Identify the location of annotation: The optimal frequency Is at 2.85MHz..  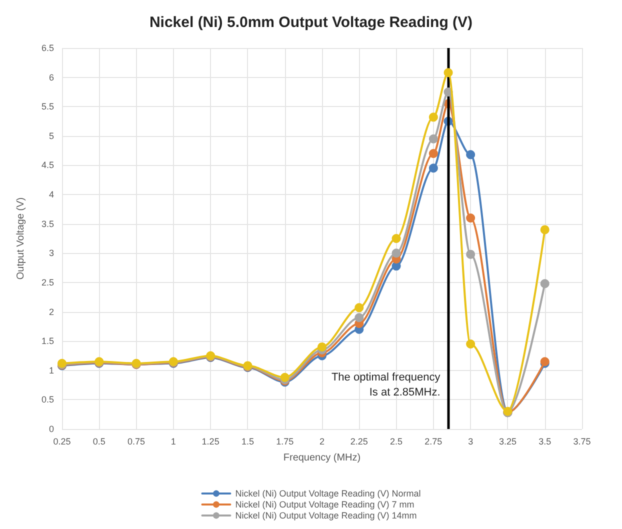
(386, 385).